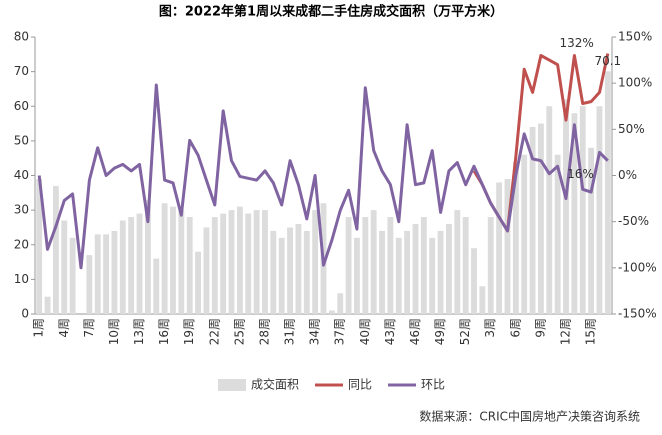 The width and height of the screenshot is (662, 435). What do you see at coordinates (580, 174) in the screenshot?
I see `value-label: 16%` at bounding box center [580, 174].